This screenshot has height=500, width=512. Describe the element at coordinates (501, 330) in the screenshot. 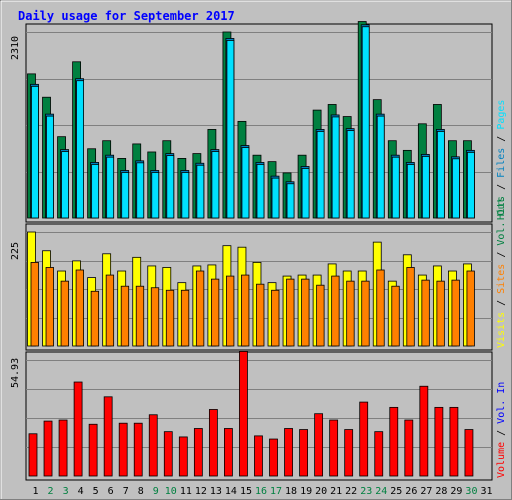

I see `legend-mid-part-0: Visits` at that location.